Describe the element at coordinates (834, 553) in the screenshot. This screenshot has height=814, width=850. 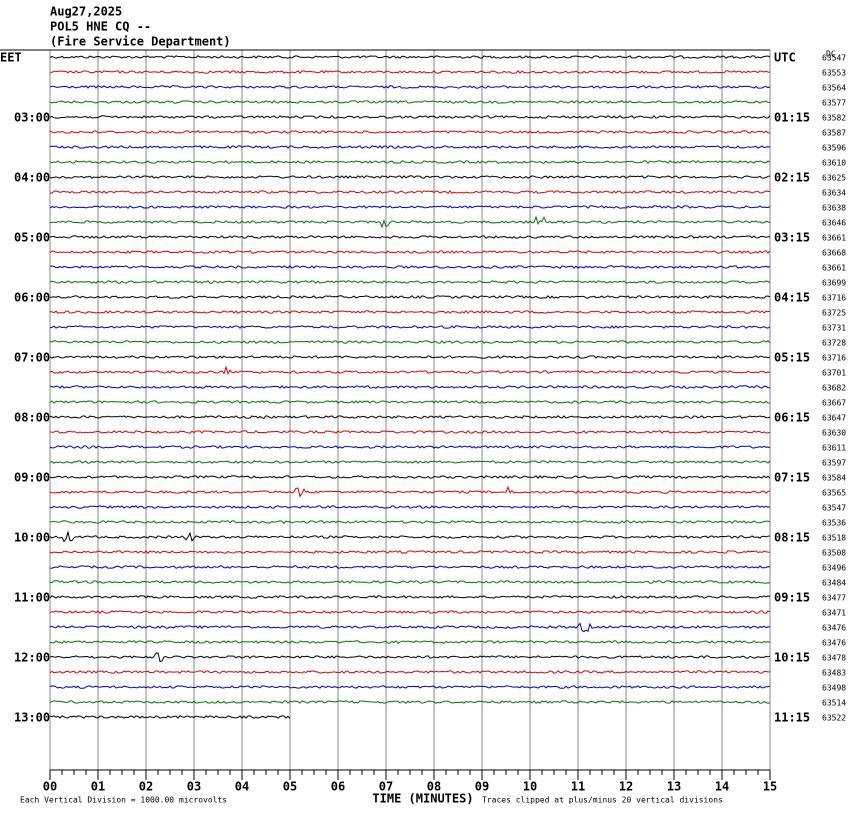
I see `dc-count: 63508` at that location.